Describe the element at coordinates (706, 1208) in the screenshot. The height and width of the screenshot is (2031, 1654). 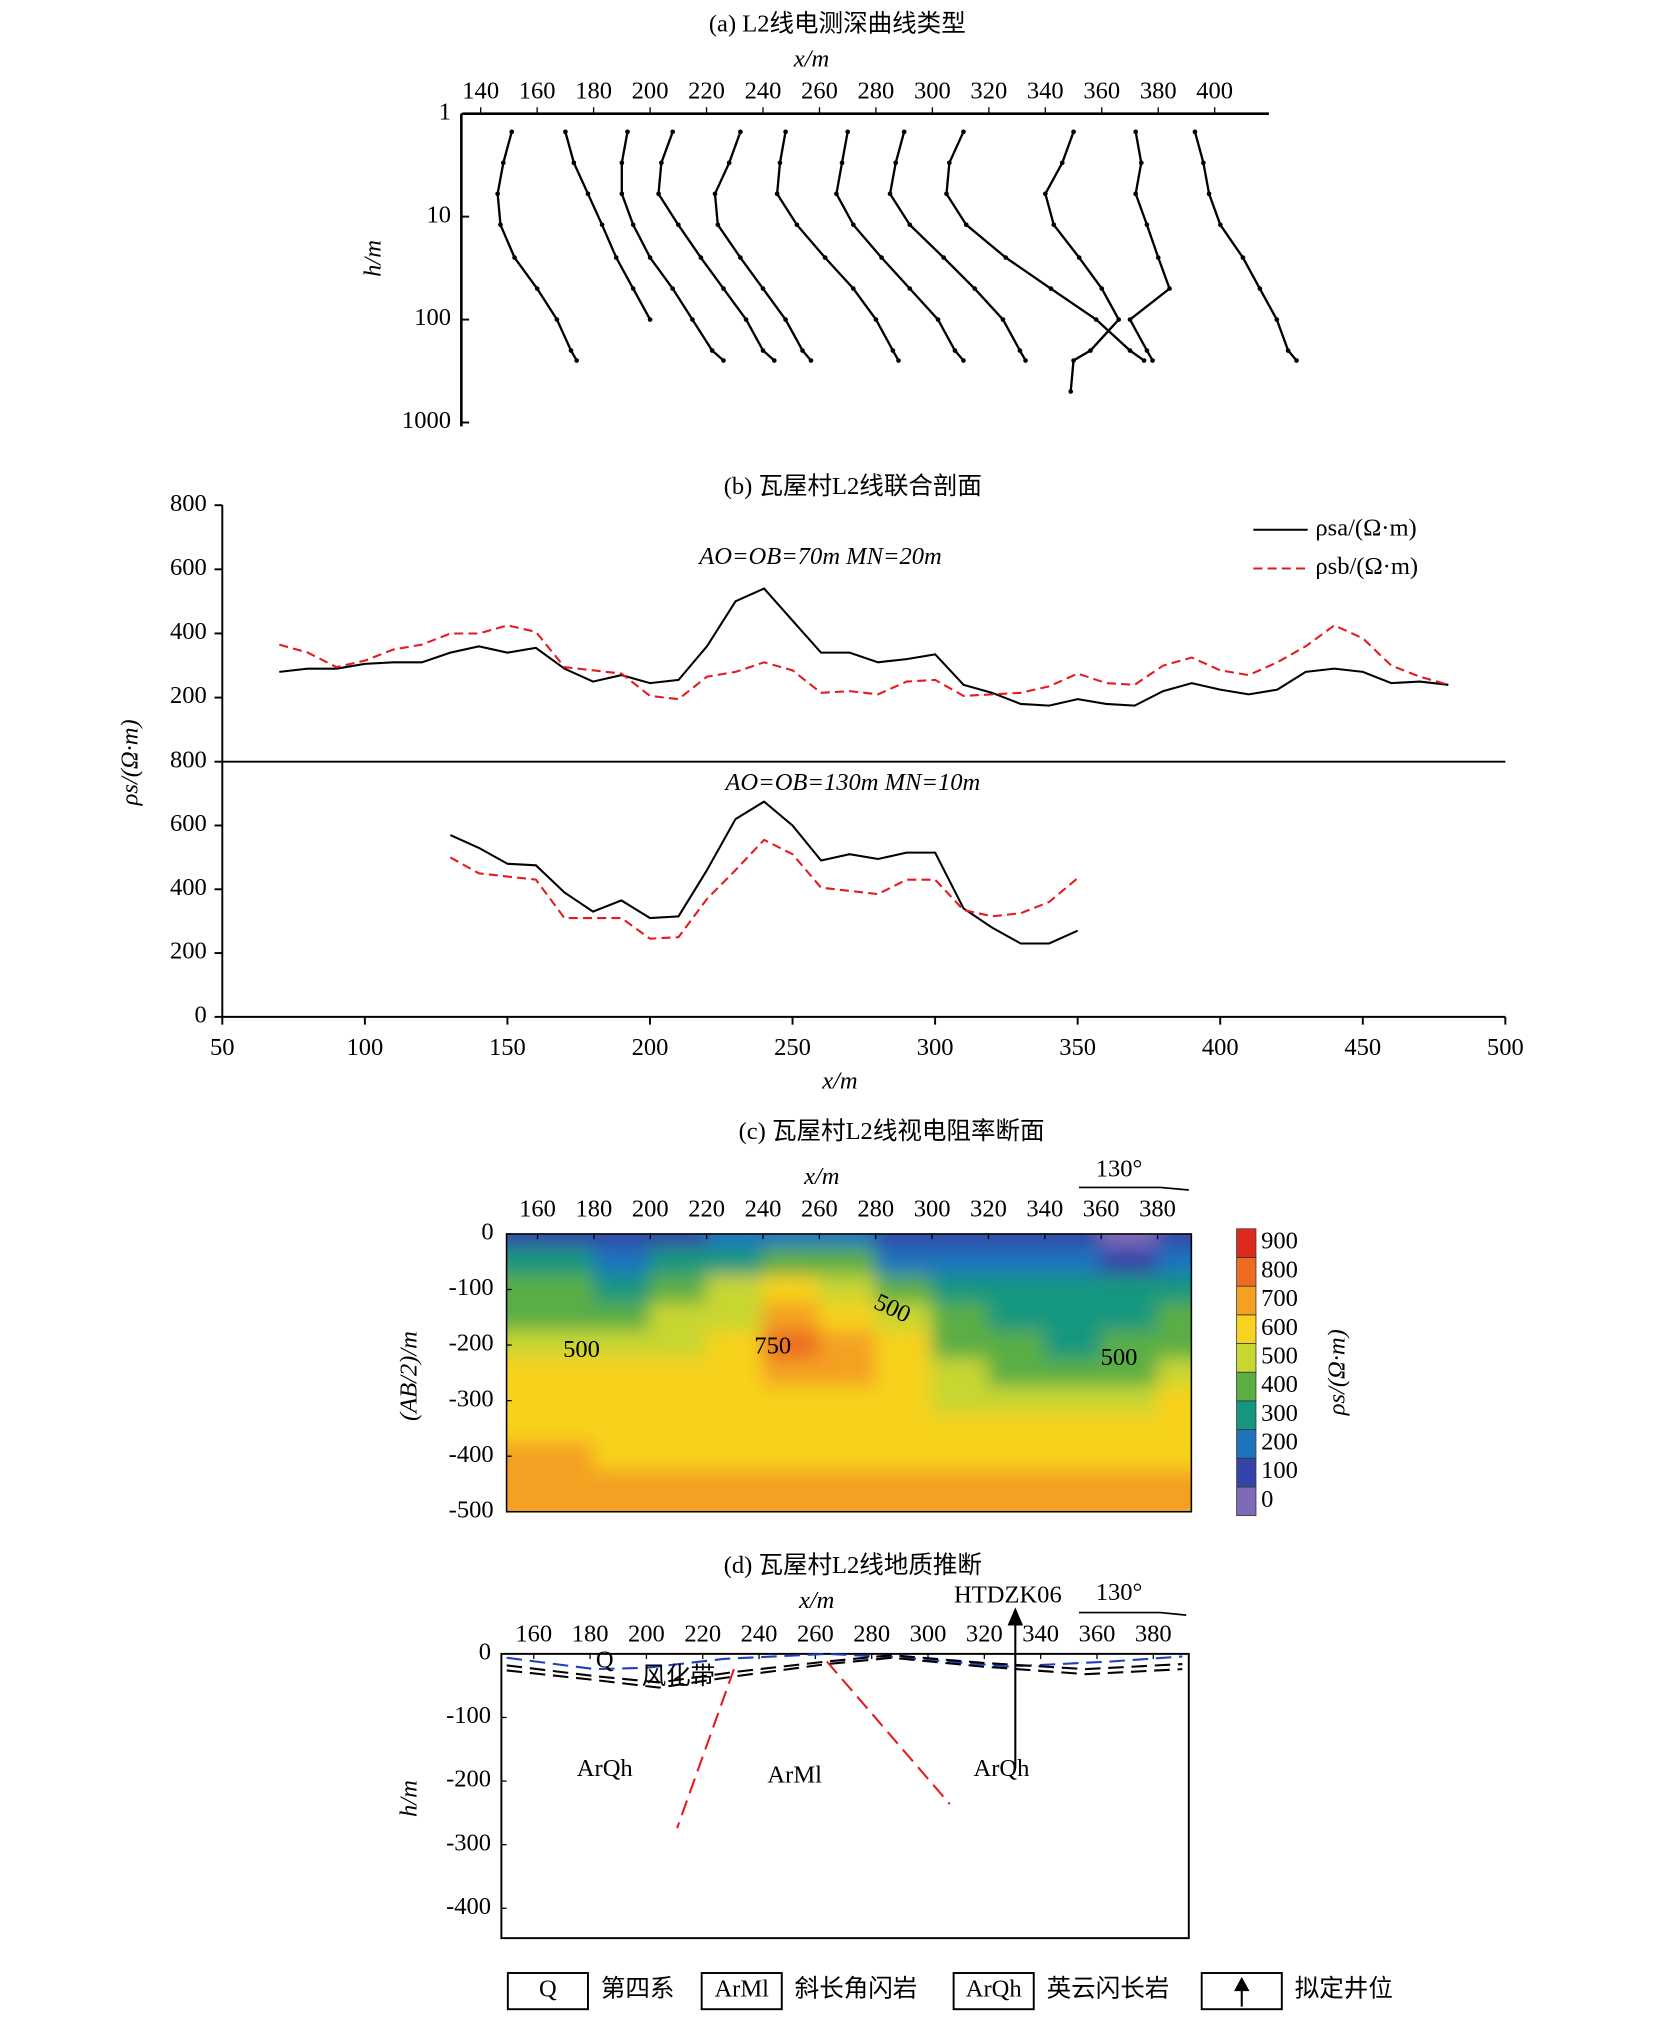
I see `x-tick-label: 220` at that location.